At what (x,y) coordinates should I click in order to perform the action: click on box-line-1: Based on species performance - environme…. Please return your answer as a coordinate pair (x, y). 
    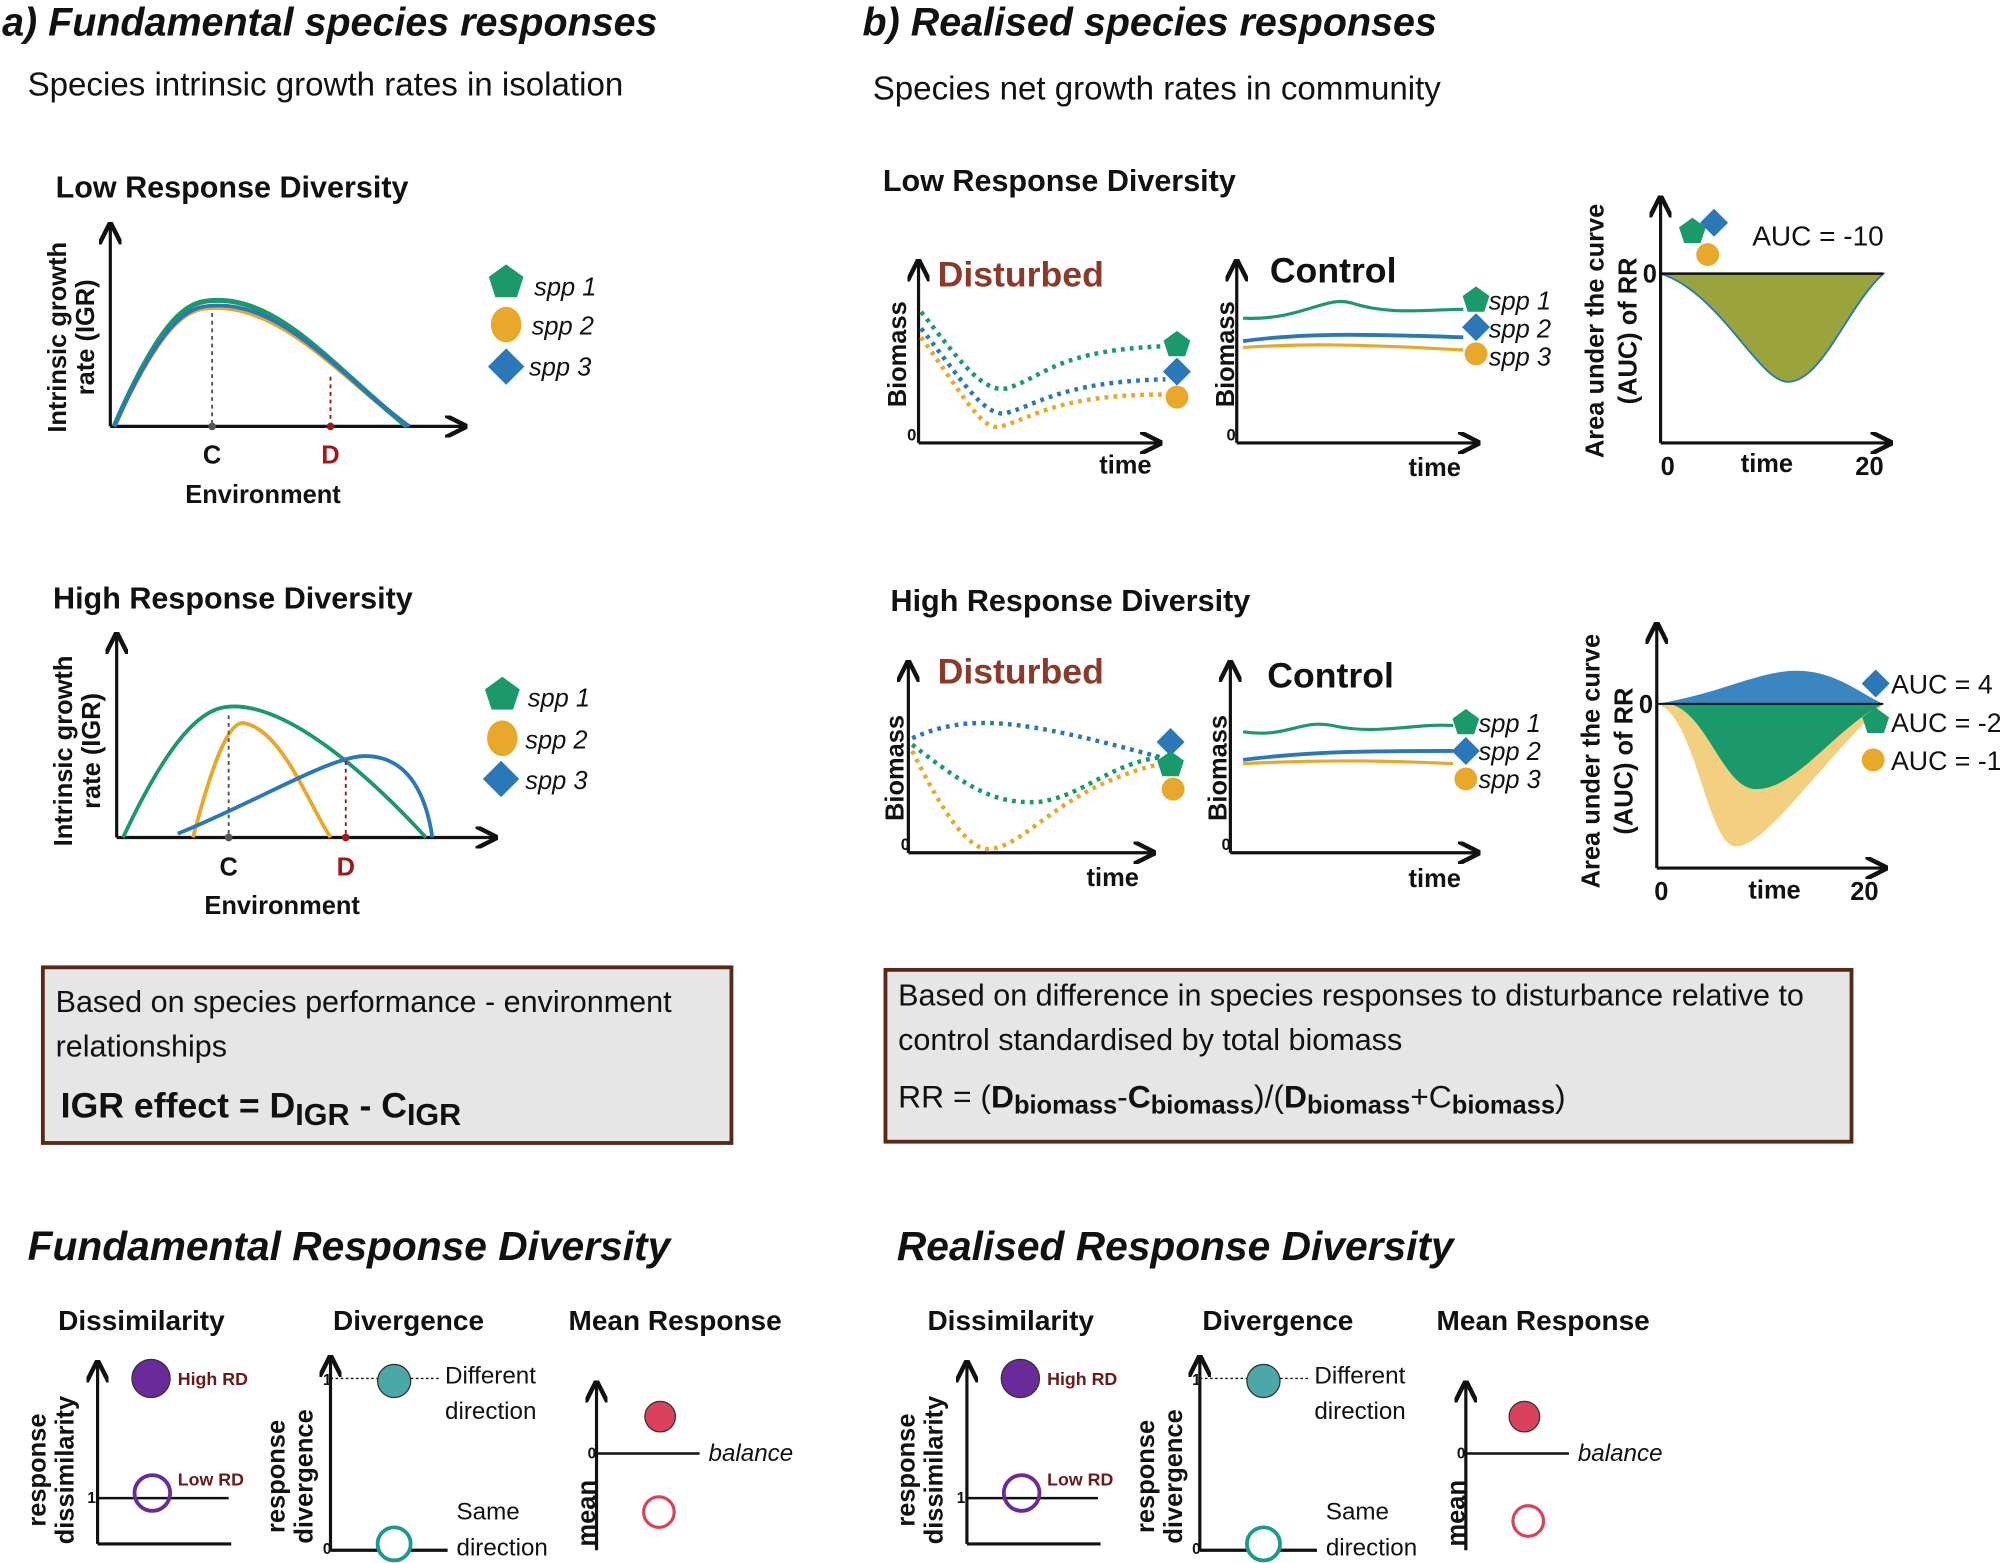
    Looking at the image, I should click on (364, 1002).